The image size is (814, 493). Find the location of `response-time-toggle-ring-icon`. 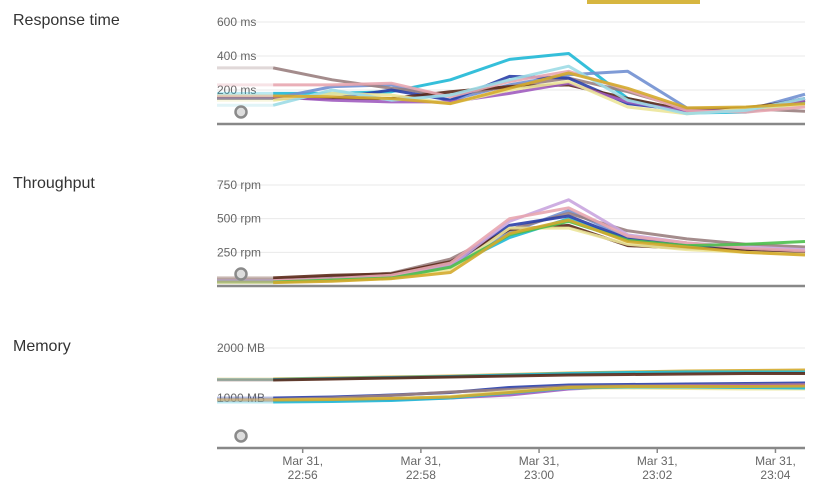

response-time-toggle-ring-icon is located at coordinates (241, 112).